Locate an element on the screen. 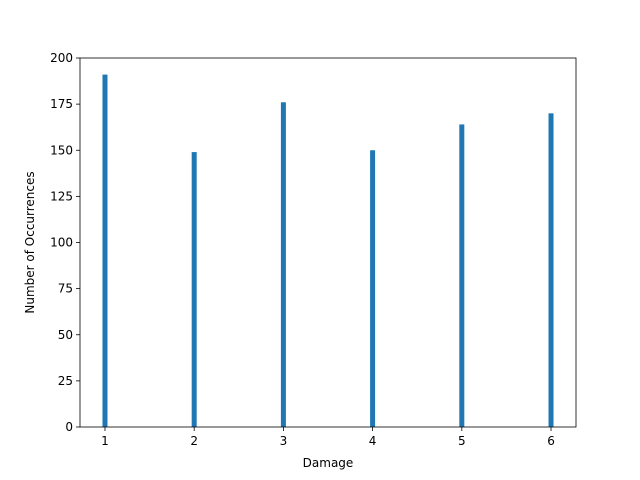 This screenshot has width=640, height=480. x-tick-label: 1 is located at coordinates (105, 441).